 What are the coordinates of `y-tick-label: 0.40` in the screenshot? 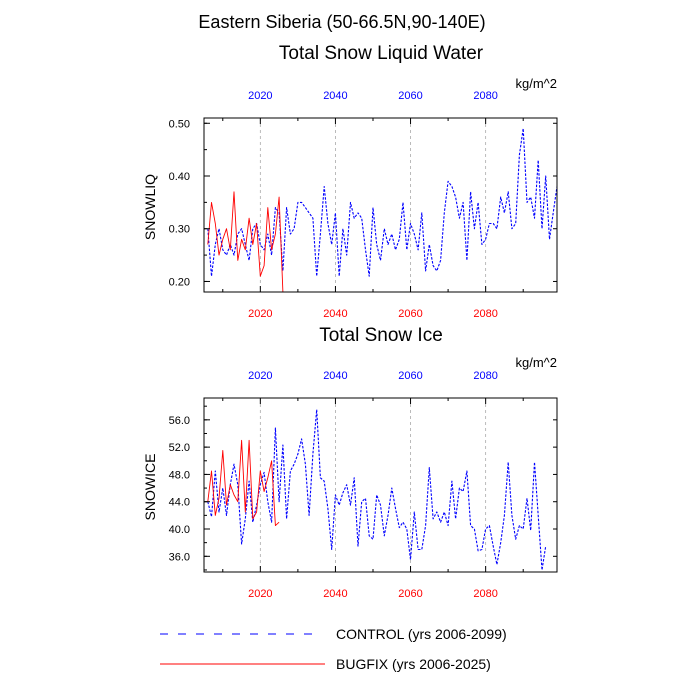 It's located at (179, 177).